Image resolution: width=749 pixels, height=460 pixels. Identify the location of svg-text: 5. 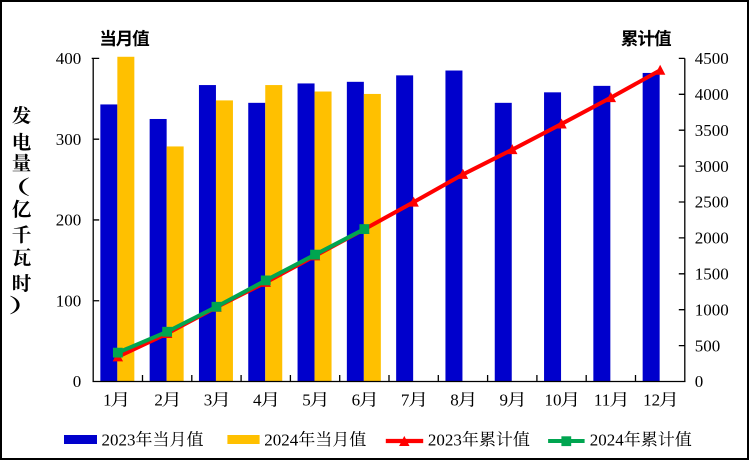
(306, 400).